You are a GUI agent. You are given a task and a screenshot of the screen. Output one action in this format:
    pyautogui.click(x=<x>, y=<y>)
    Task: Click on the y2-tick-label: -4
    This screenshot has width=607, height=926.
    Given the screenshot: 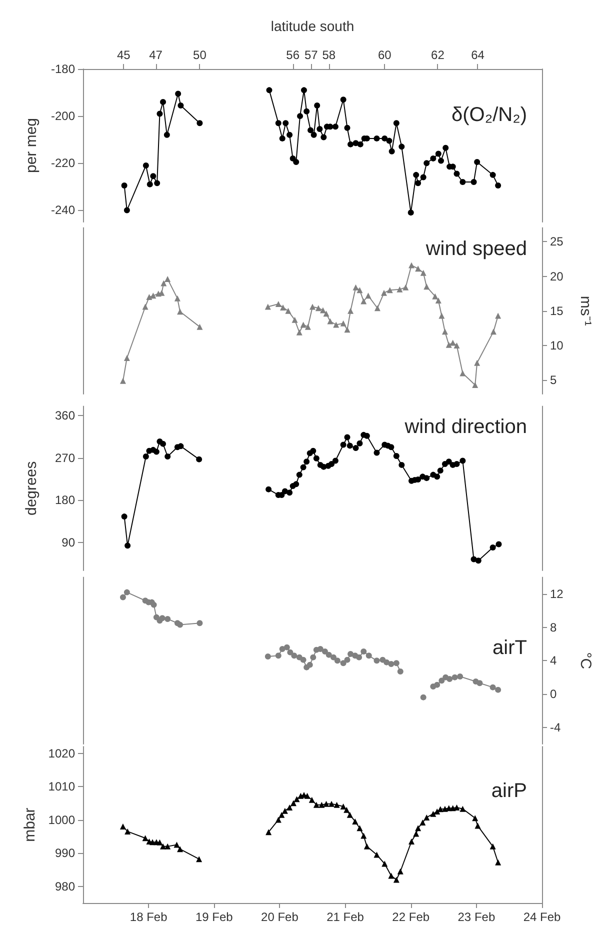 What is the action you would take?
    pyautogui.click(x=555, y=727)
    